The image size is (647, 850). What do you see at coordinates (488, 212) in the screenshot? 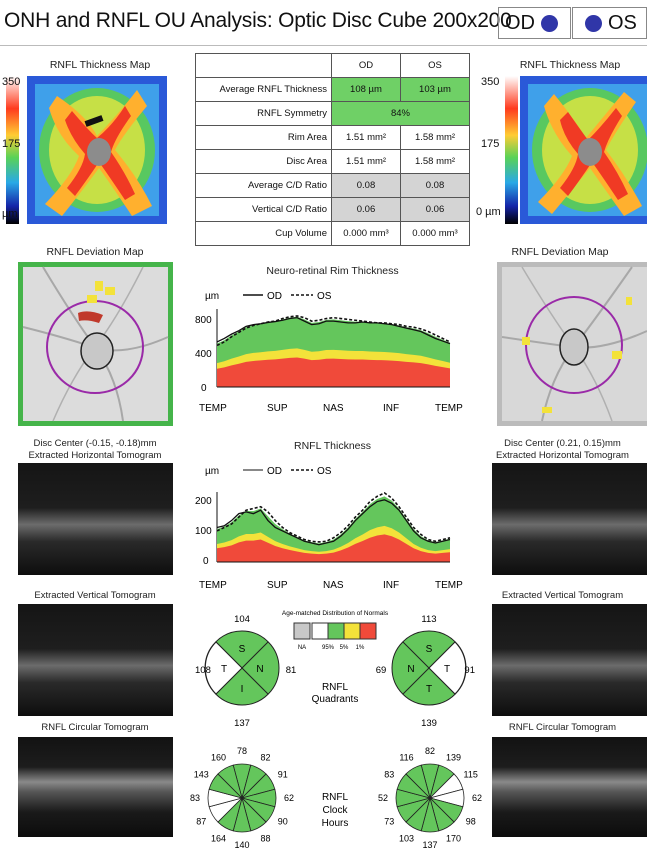
I see `os-scale-unit: 0 µm` at bounding box center [488, 212].